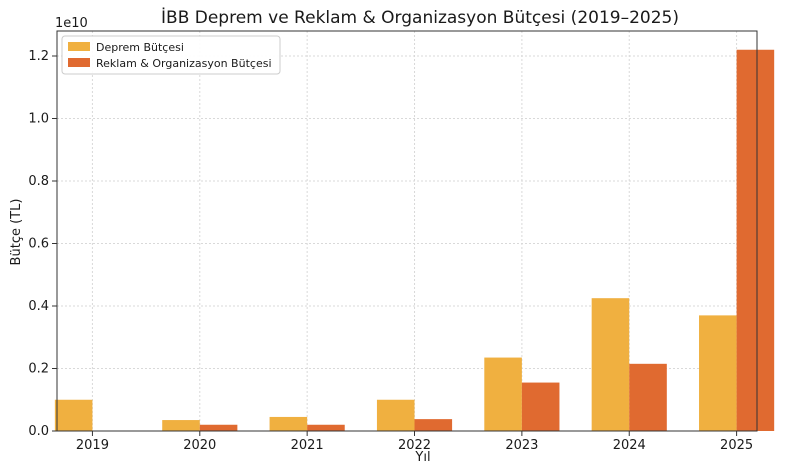  Describe the element at coordinates (433, 425) in the screenshot. I see `bar-reklam-2022` at that location.